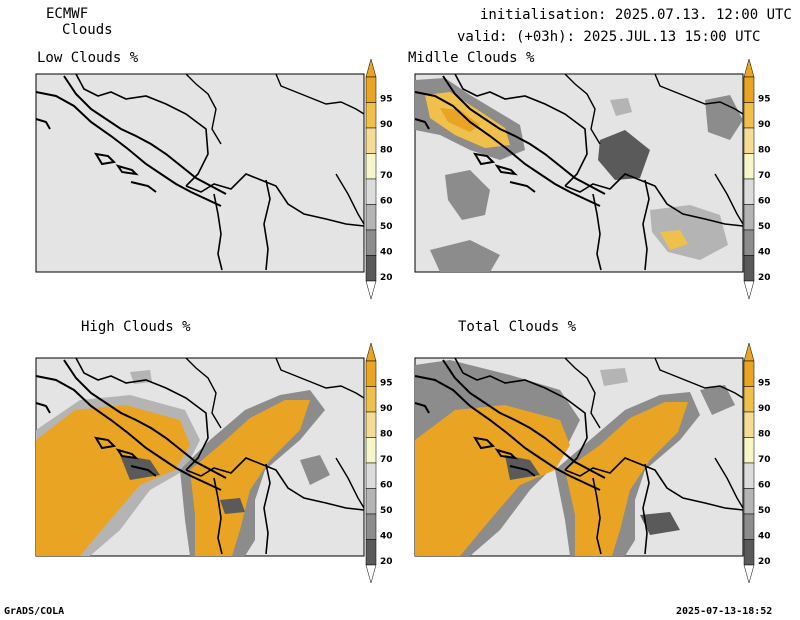 This screenshot has width=800, height=620. I want to click on panel-title-high: High Clouds %, so click(136, 327).